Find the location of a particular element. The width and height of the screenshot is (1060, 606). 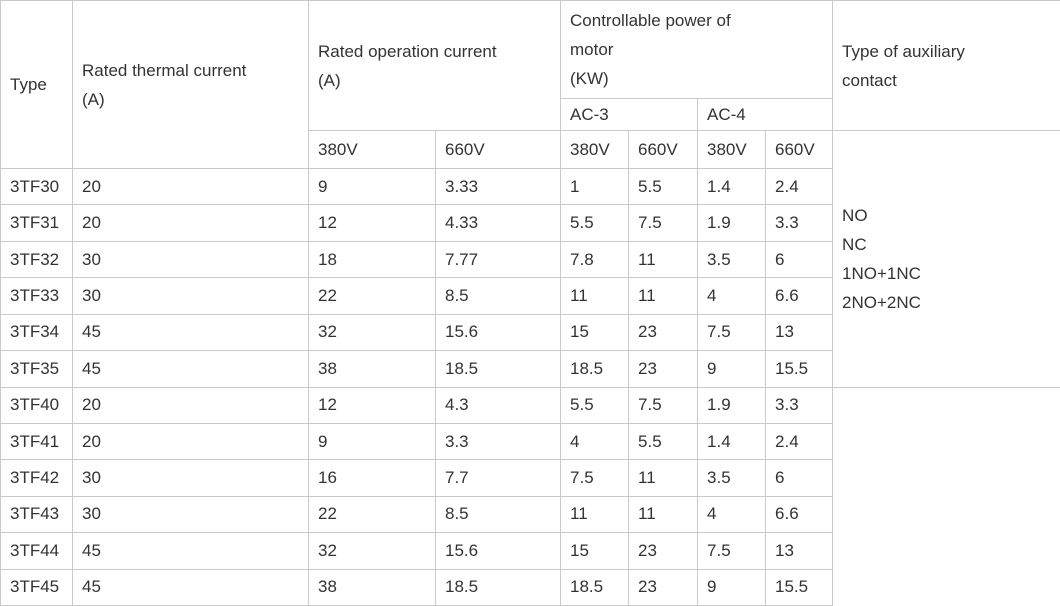

cell-type: 3TF32 is located at coordinates (36, 259).